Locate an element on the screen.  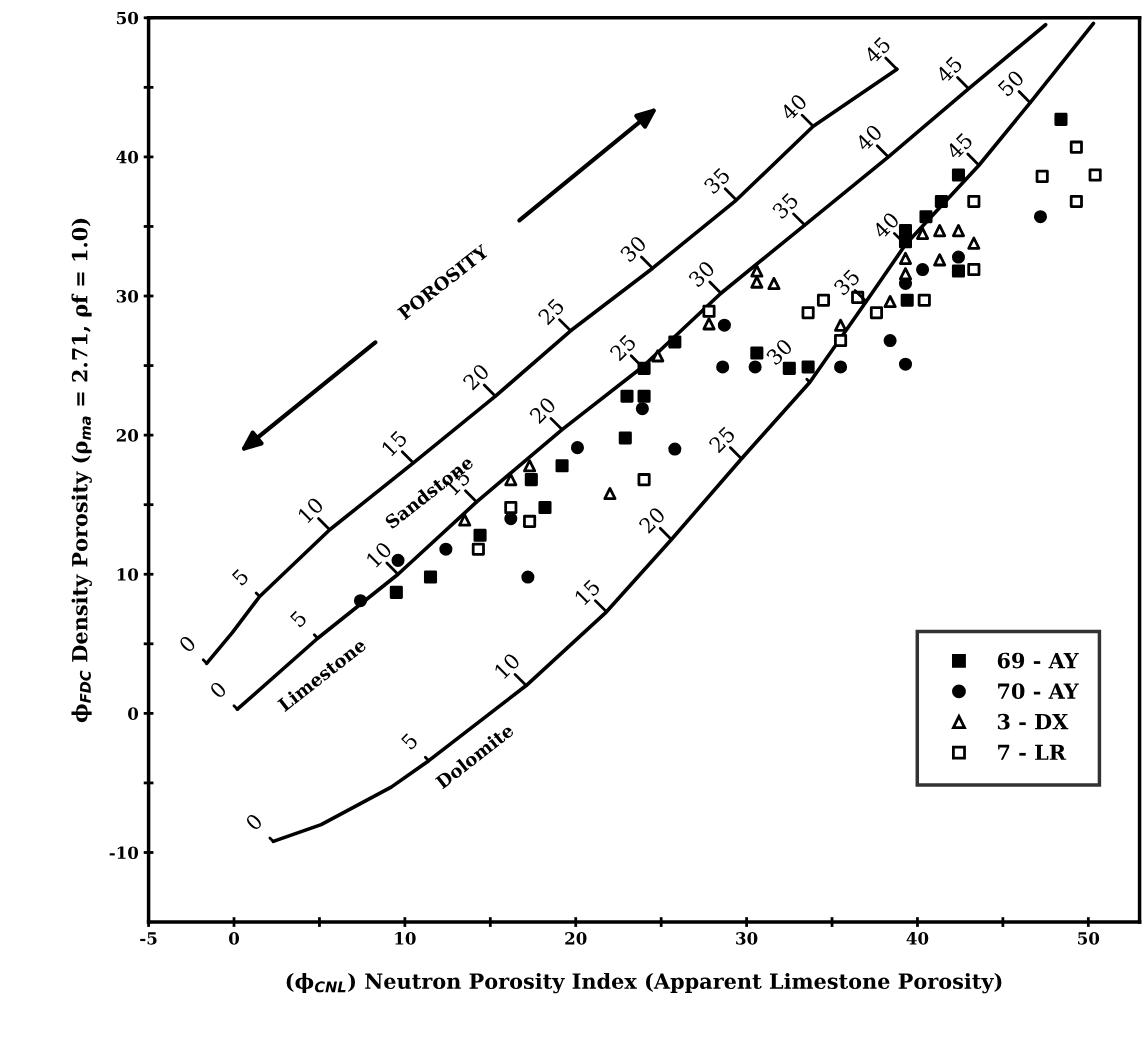
y-tick-label: 40 is located at coordinates (127, 157).